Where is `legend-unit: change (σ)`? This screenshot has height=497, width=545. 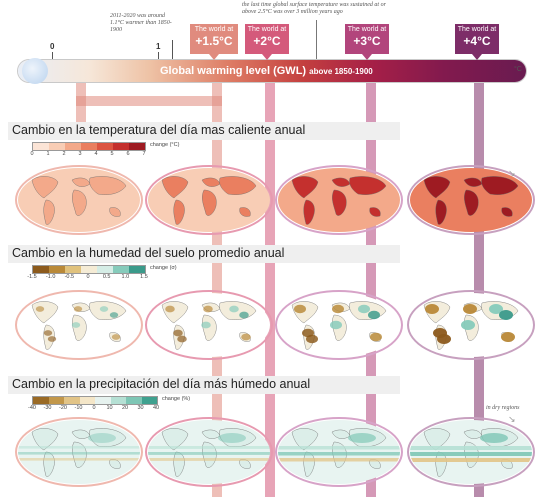 legend-unit: change (σ) is located at coordinates (163, 268).